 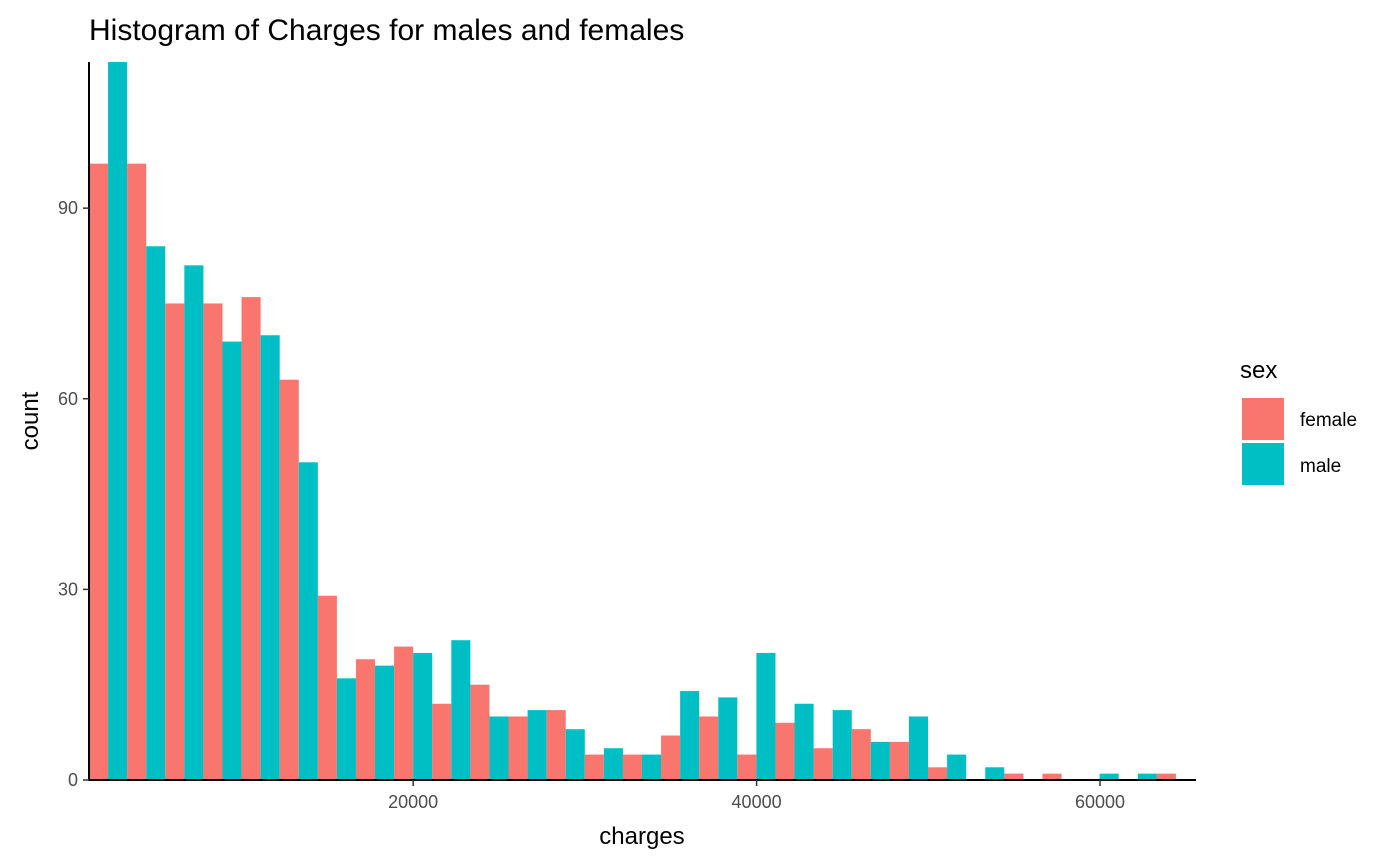 I want to click on y-tick-label-30: 30, so click(x=68, y=589).